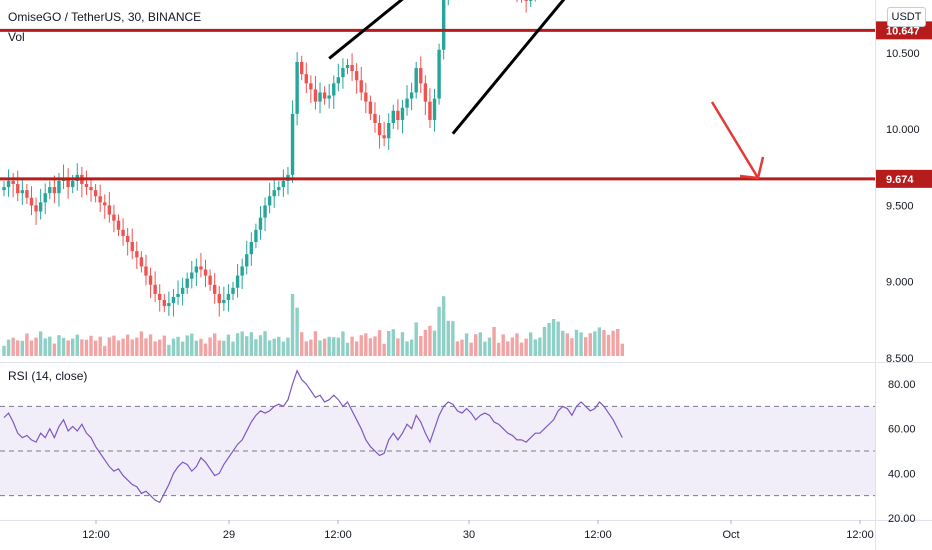 This screenshot has width=932, height=550. What do you see at coordinates (752, 168) in the screenshot?
I see `projection-arrowhead` at bounding box center [752, 168].